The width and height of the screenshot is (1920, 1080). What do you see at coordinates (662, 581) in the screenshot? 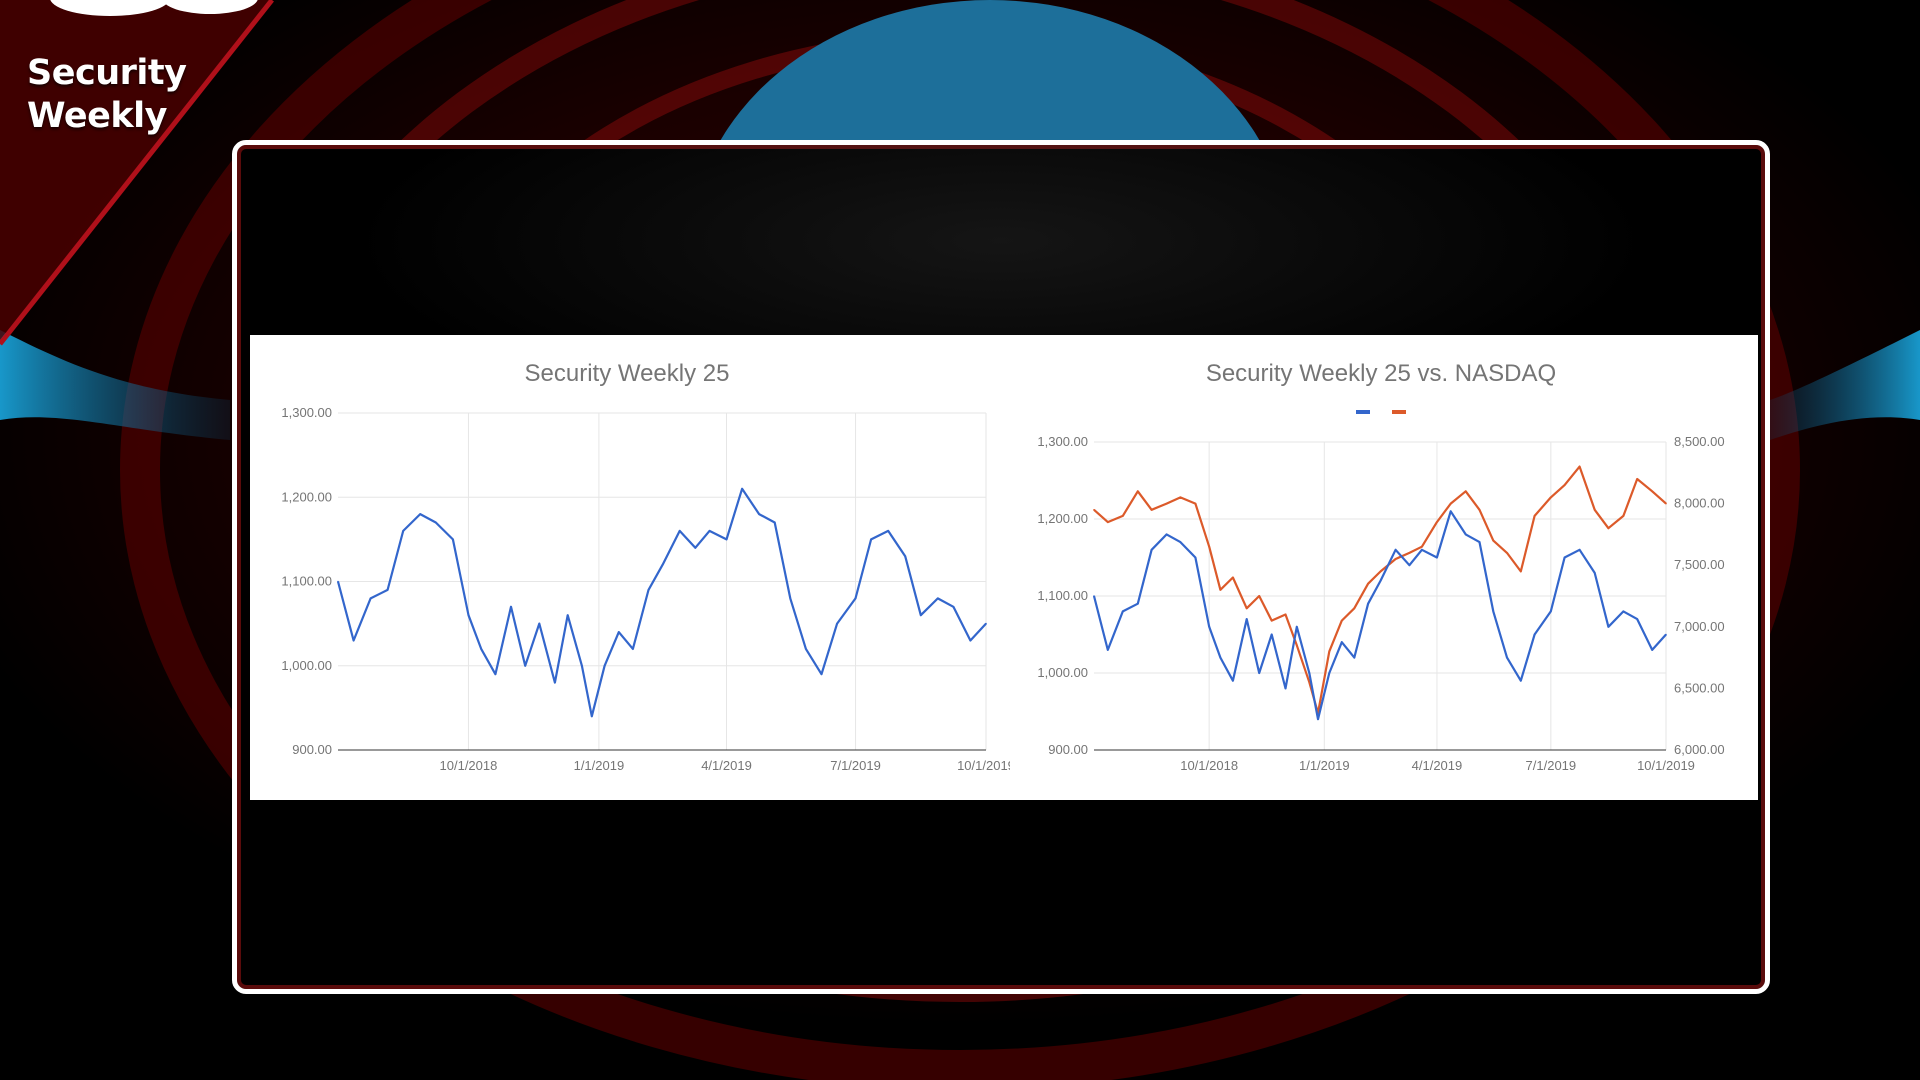
I see `chart-1-grid` at bounding box center [662, 581].